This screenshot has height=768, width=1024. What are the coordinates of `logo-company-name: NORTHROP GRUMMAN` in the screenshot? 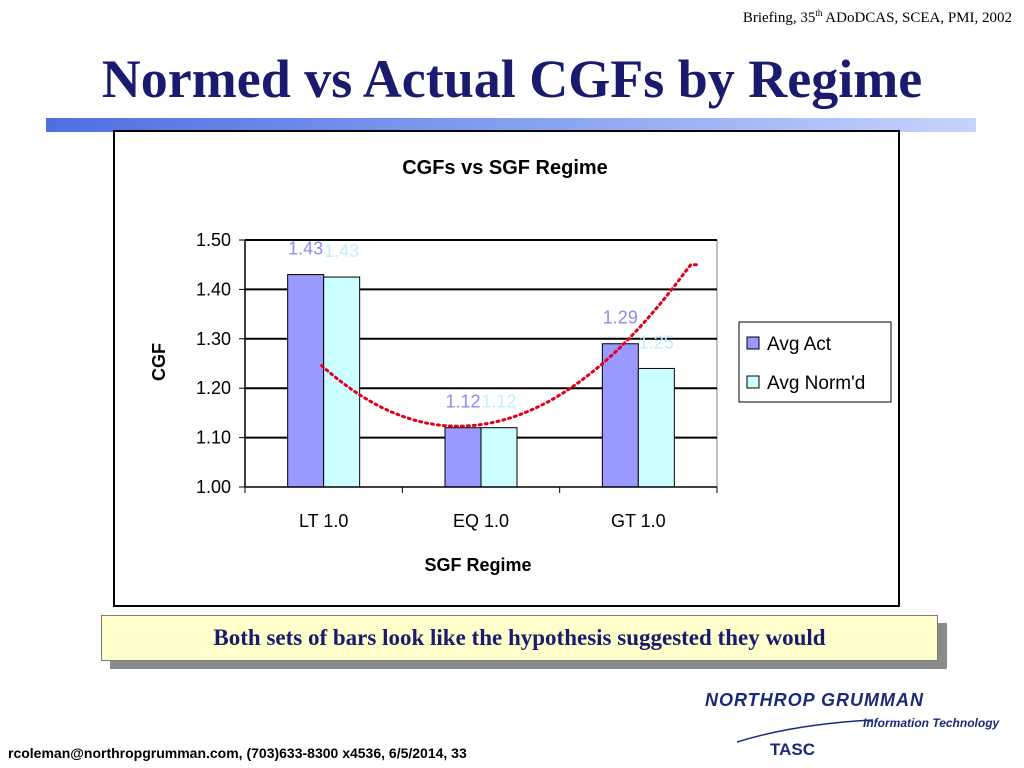 It's located at (814, 700).